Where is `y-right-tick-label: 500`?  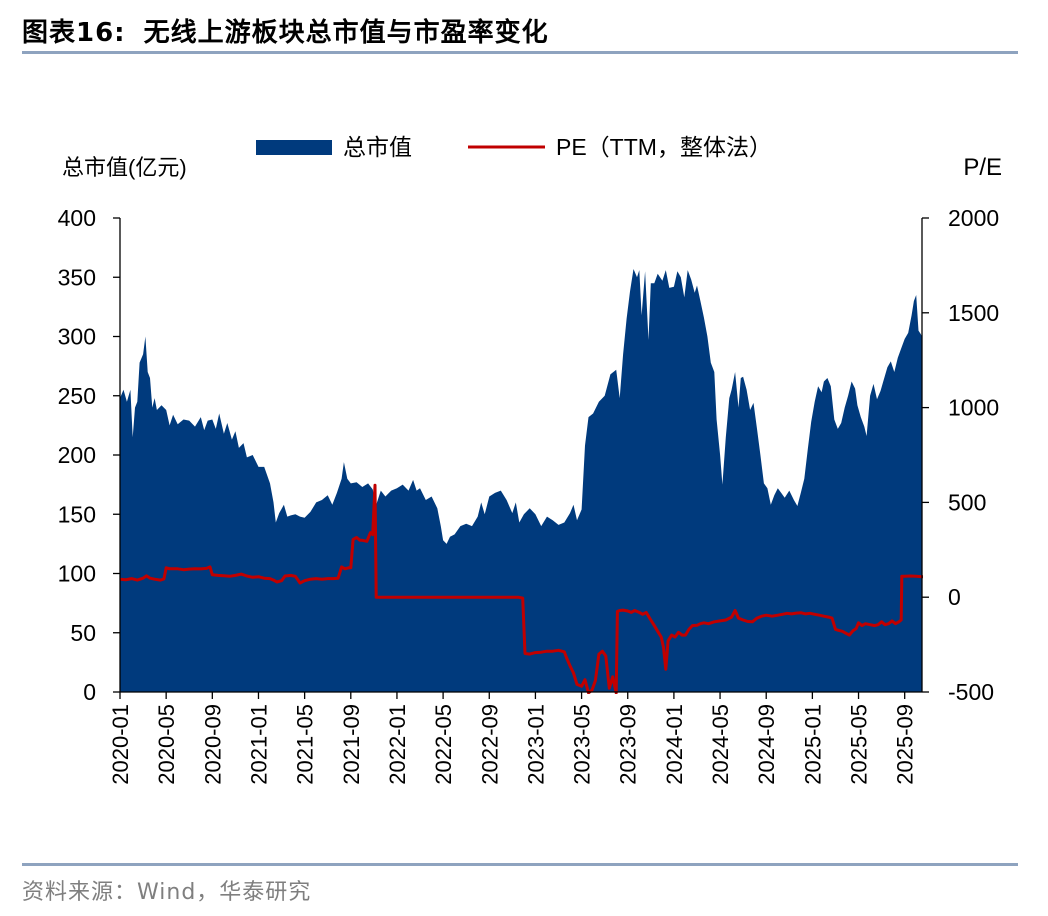 y-right-tick-label: 500 is located at coordinates (967, 502).